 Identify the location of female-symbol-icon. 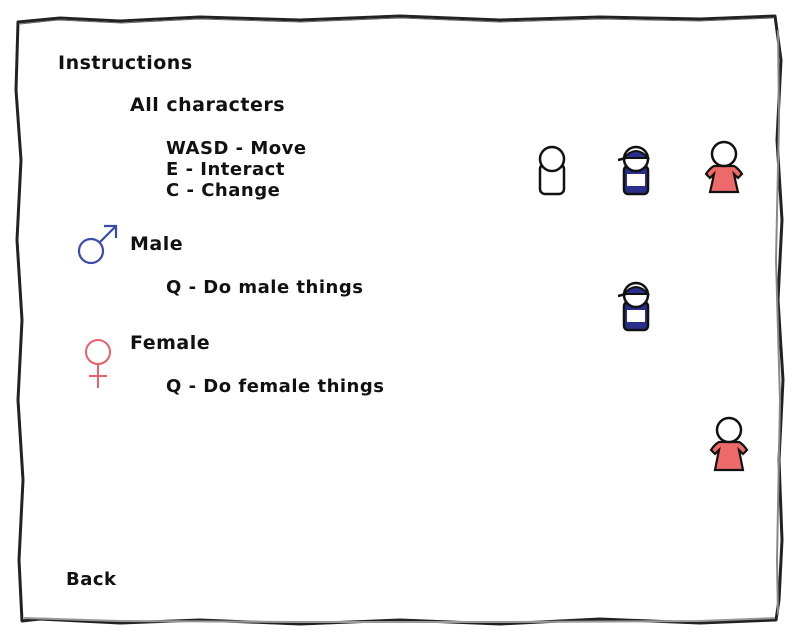
(98, 363).